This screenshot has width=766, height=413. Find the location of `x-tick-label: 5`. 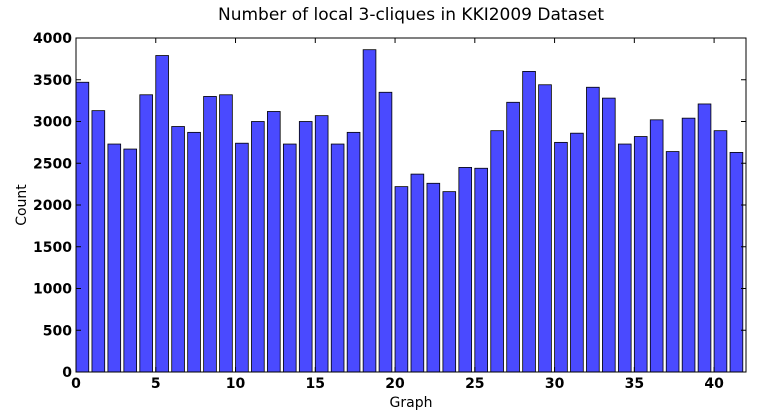

x-tick-label: 5 is located at coordinates (156, 384).